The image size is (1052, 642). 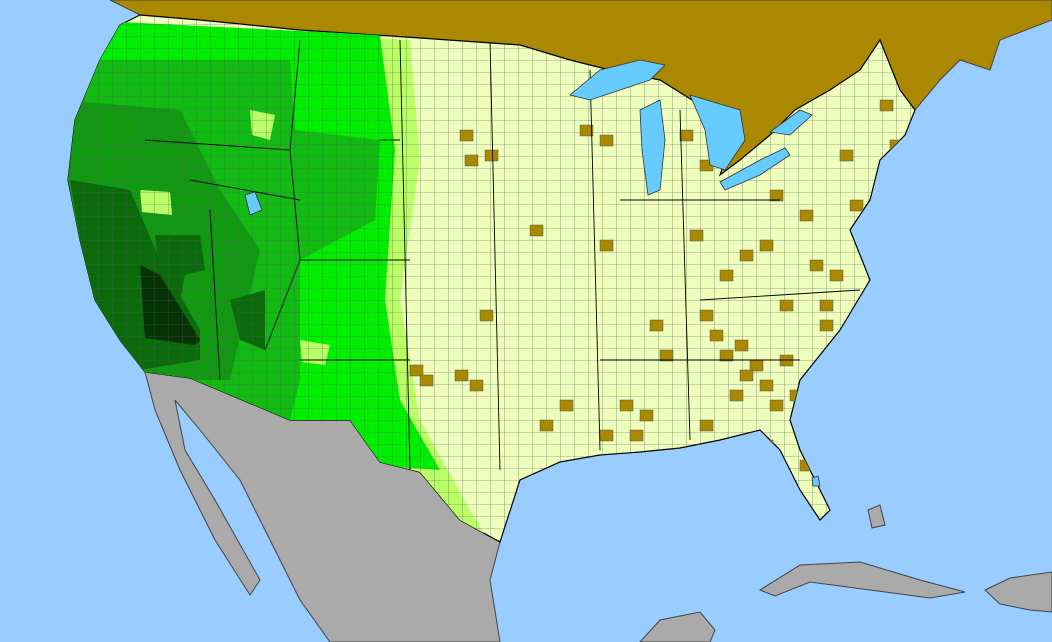 What do you see at coordinates (253, 203) in the screenshot?
I see `great-salt-lake` at bounding box center [253, 203].